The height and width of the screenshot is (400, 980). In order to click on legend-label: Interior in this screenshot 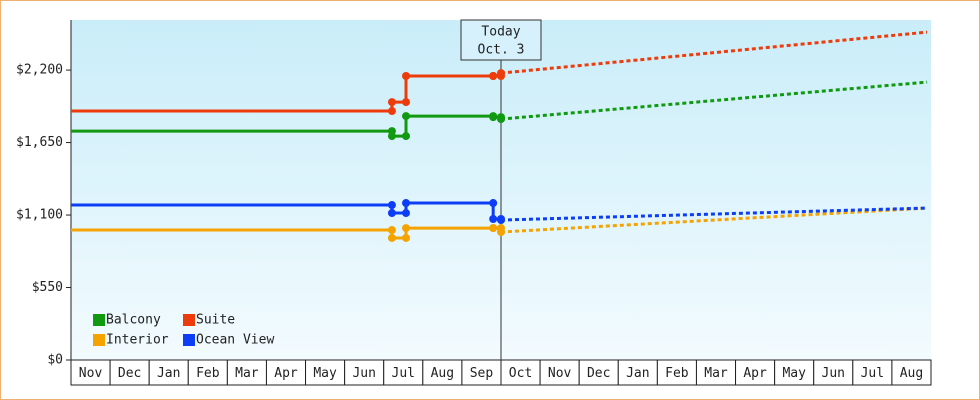, I will do `click(137, 340)`.